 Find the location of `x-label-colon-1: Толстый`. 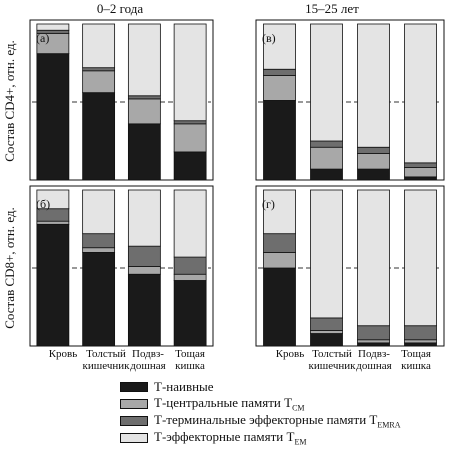

x-label-colon-1: Толстый is located at coordinates (106, 354).